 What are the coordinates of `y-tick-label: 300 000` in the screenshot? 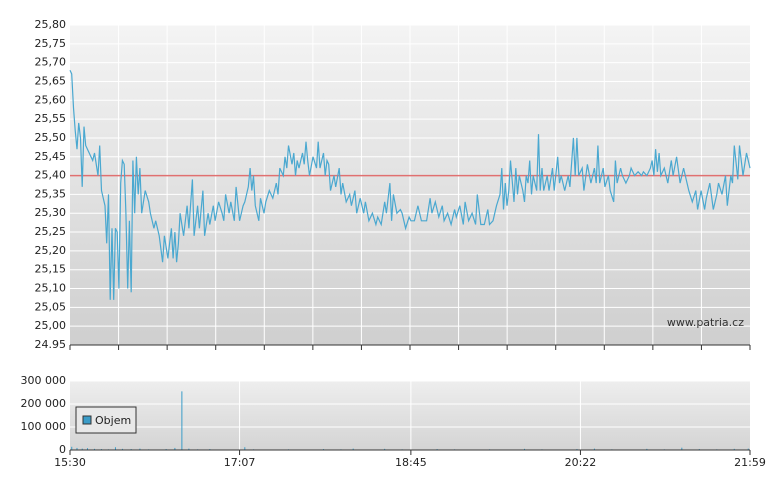 It's located at (44, 380).